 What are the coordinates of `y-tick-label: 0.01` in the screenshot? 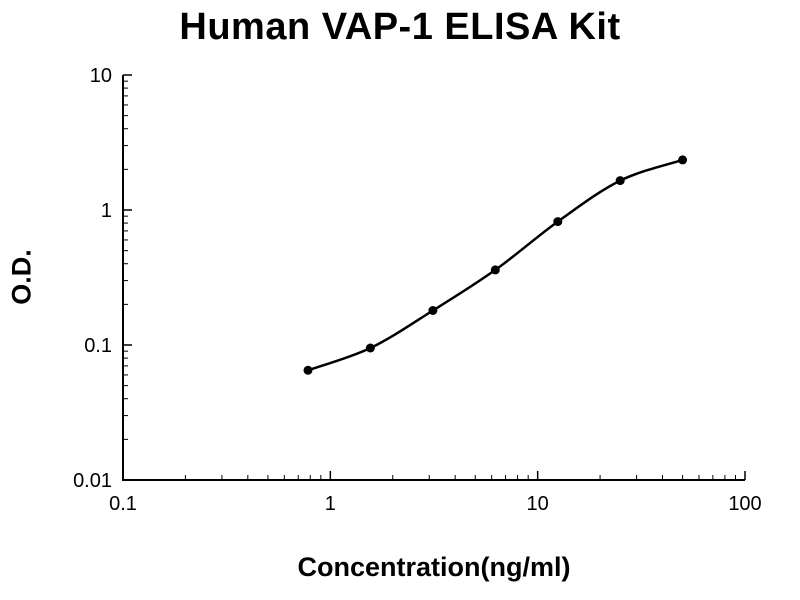 It's located at (92, 481).